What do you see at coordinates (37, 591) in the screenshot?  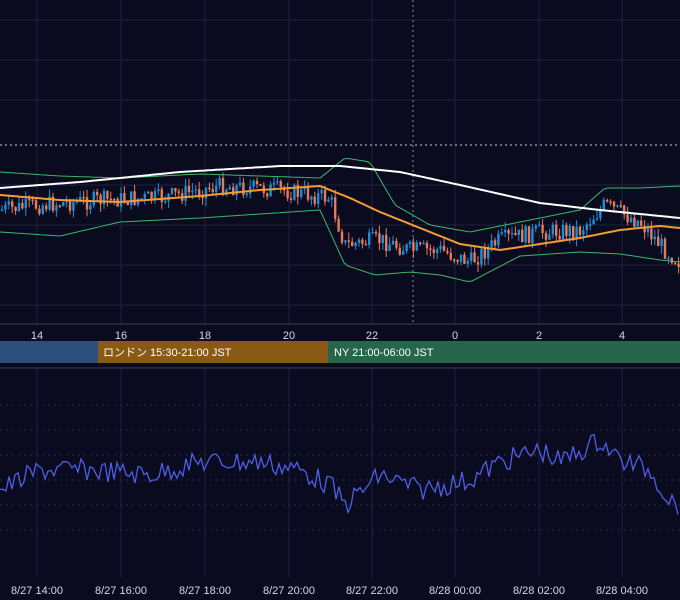 I see `datetime-tick-label: 8/27 14:00` at bounding box center [37, 591].